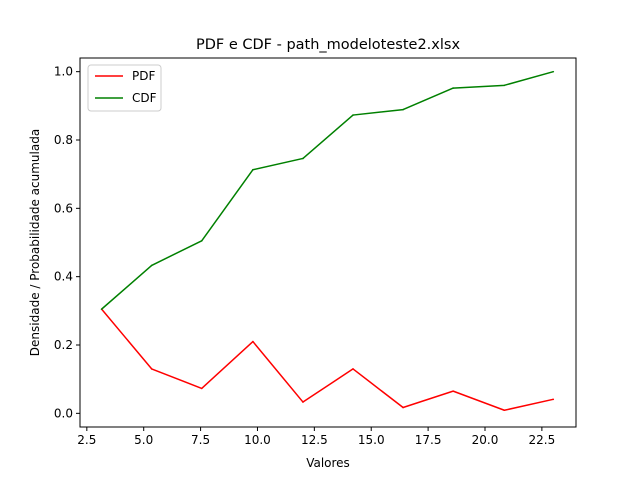 The image size is (640, 480). Describe the element at coordinates (63, 413) in the screenshot. I see `y-tick-label: 0.0` at that location.